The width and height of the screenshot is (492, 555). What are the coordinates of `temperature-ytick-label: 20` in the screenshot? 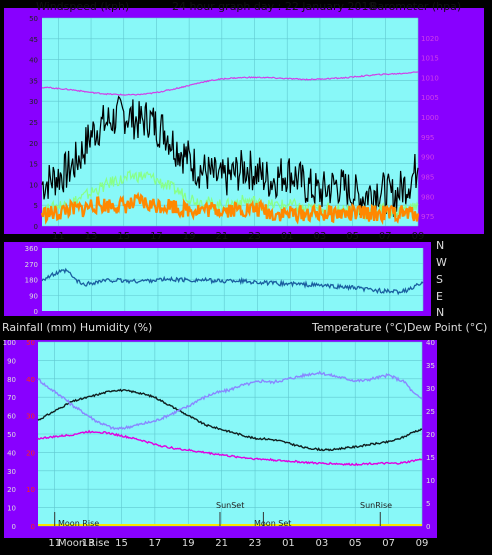 It's located at (430, 435).